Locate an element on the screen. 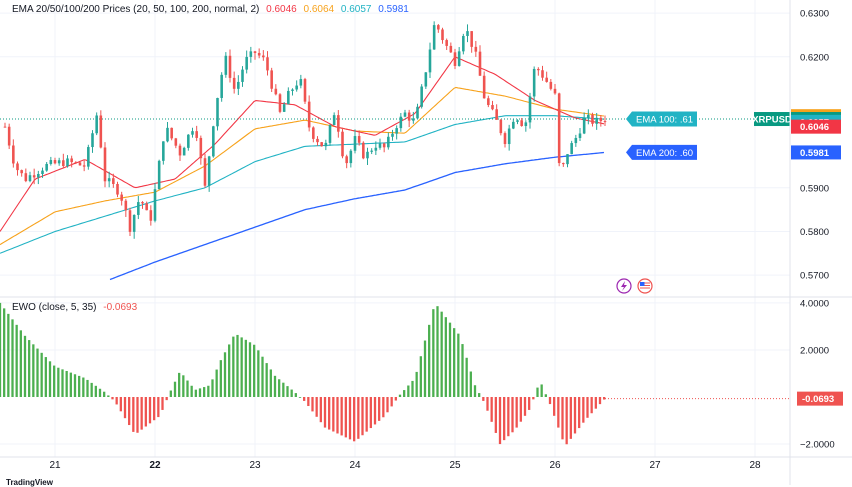 This screenshot has height=487, width=852. ewo-value: -0.0693 is located at coordinates (120, 307).